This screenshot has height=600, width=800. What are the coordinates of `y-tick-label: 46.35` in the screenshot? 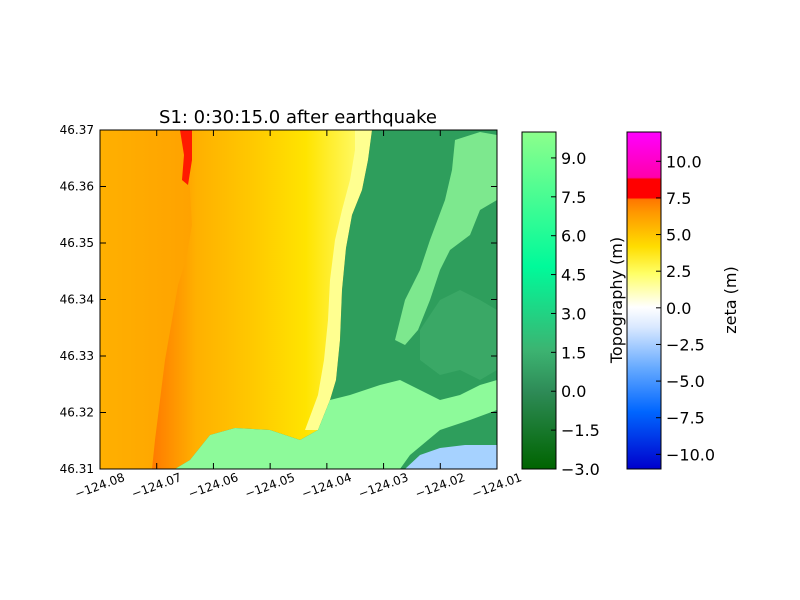 It's located at (77, 243).